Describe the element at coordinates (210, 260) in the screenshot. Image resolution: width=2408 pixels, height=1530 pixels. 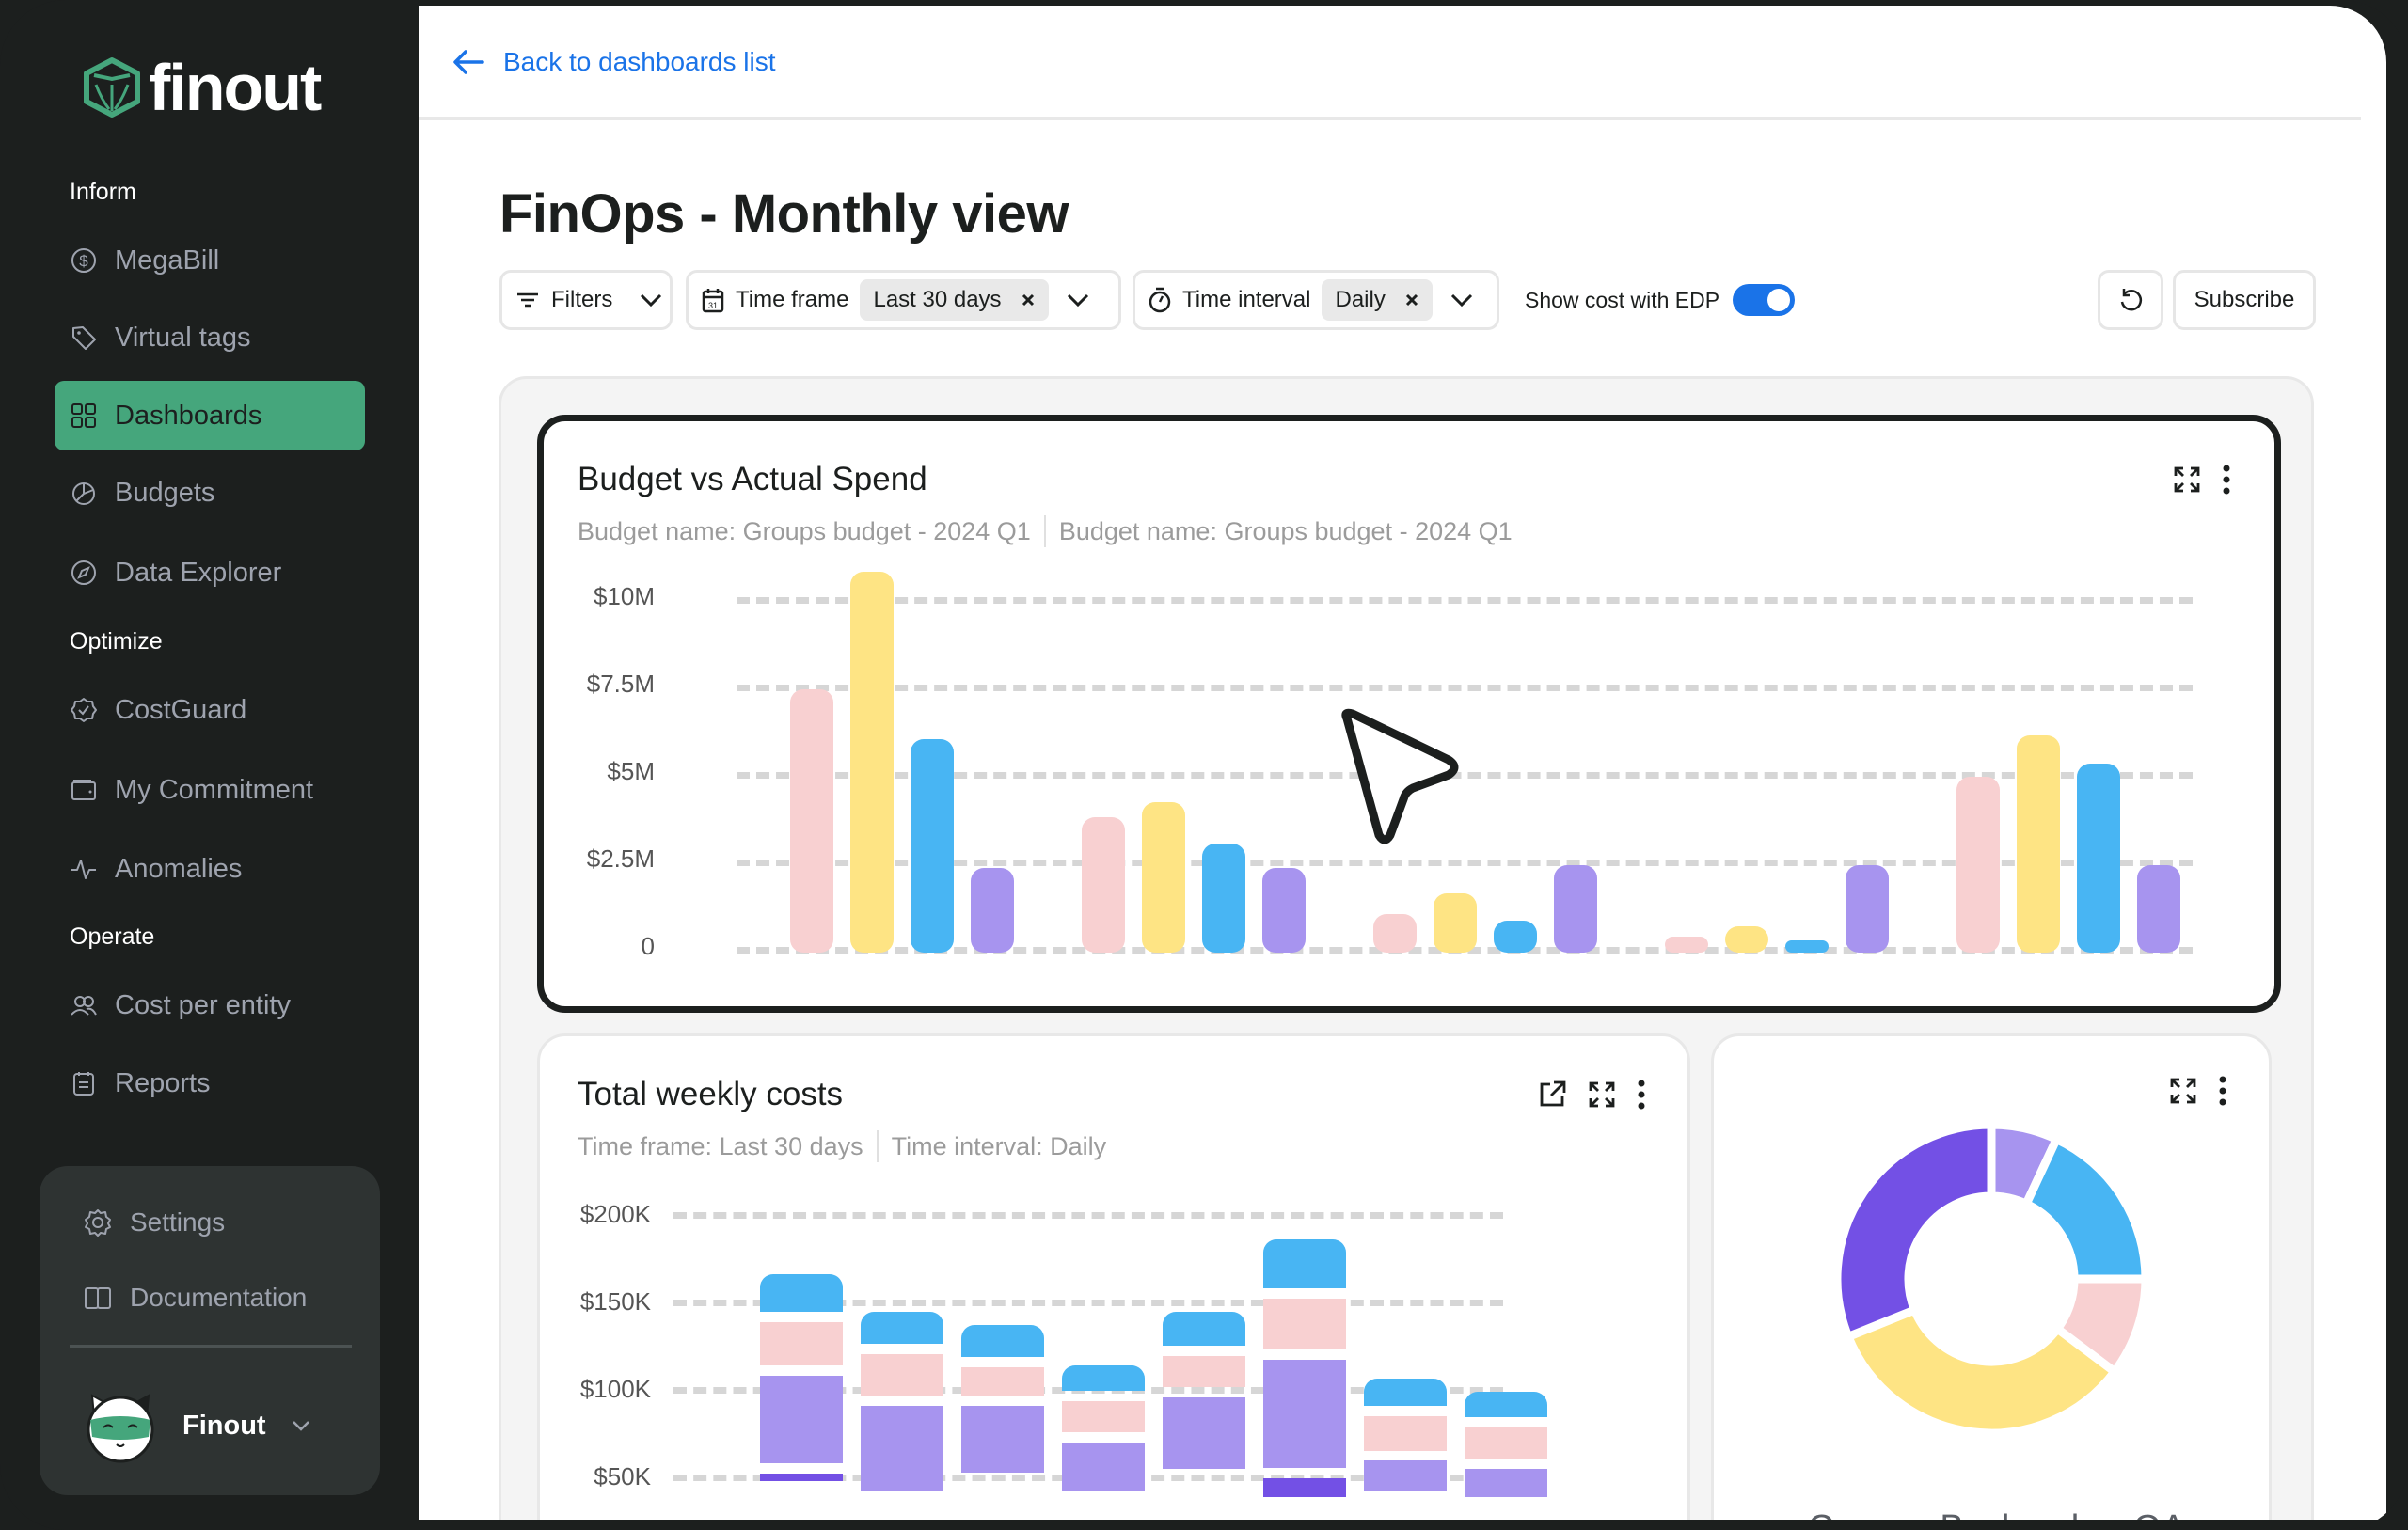
I see `sidebar-item-megabill: $ MegaBill` at that location.